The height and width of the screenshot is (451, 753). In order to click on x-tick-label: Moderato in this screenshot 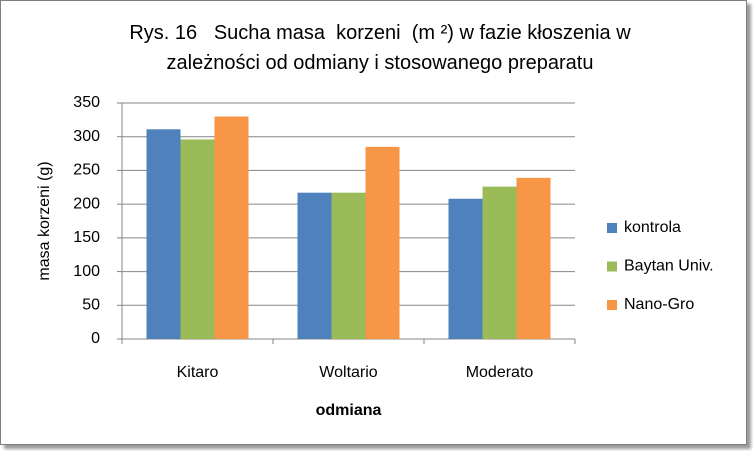, I will do `click(500, 372)`.